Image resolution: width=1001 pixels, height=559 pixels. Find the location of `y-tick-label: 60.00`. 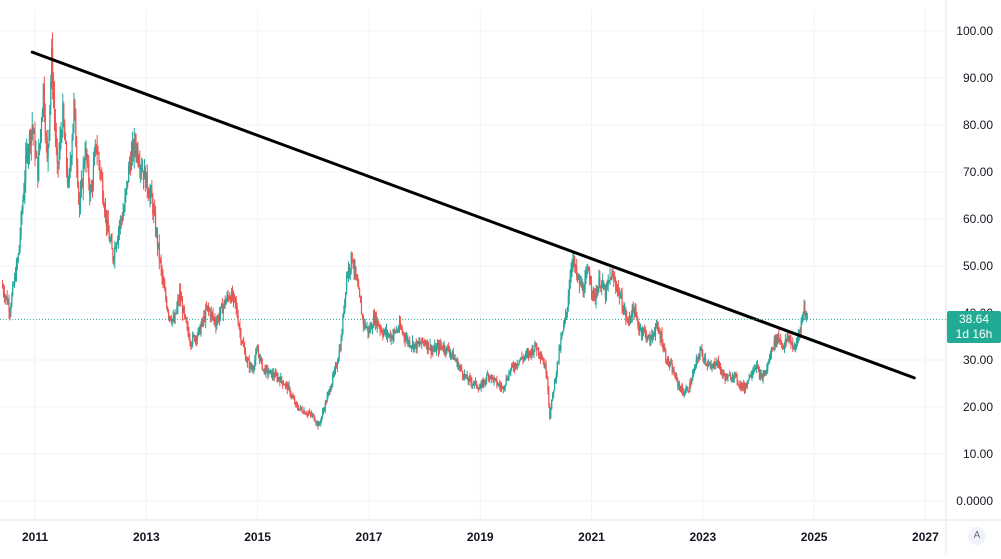

y-tick-label: 60.00 is located at coordinates (978, 219).